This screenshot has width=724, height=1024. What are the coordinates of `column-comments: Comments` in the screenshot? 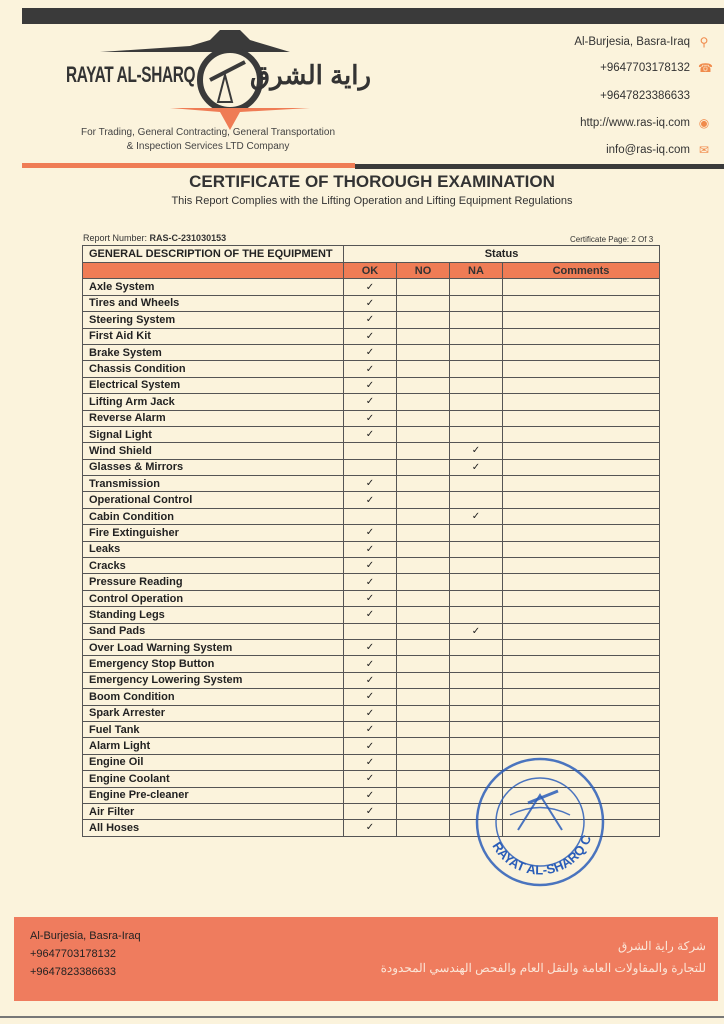 It's located at (581, 270).